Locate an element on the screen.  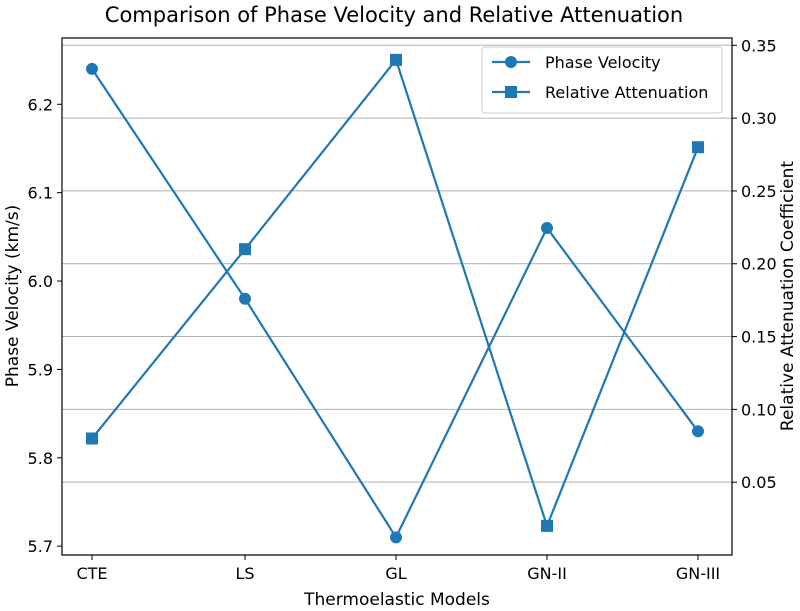
right-tick-label: 0.25 is located at coordinates (759, 191).